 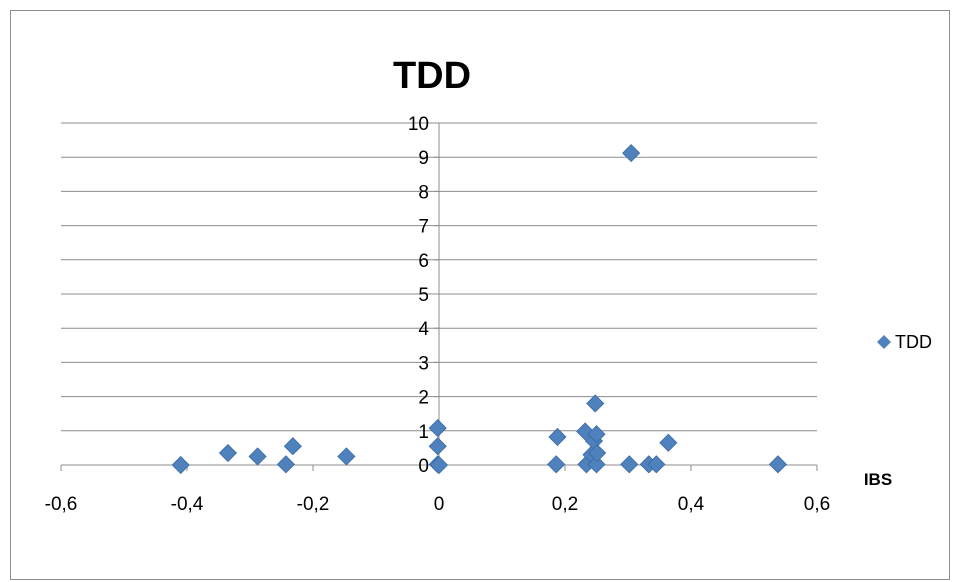 What do you see at coordinates (423, 466) in the screenshot?
I see `y-tick-label: 0` at bounding box center [423, 466].